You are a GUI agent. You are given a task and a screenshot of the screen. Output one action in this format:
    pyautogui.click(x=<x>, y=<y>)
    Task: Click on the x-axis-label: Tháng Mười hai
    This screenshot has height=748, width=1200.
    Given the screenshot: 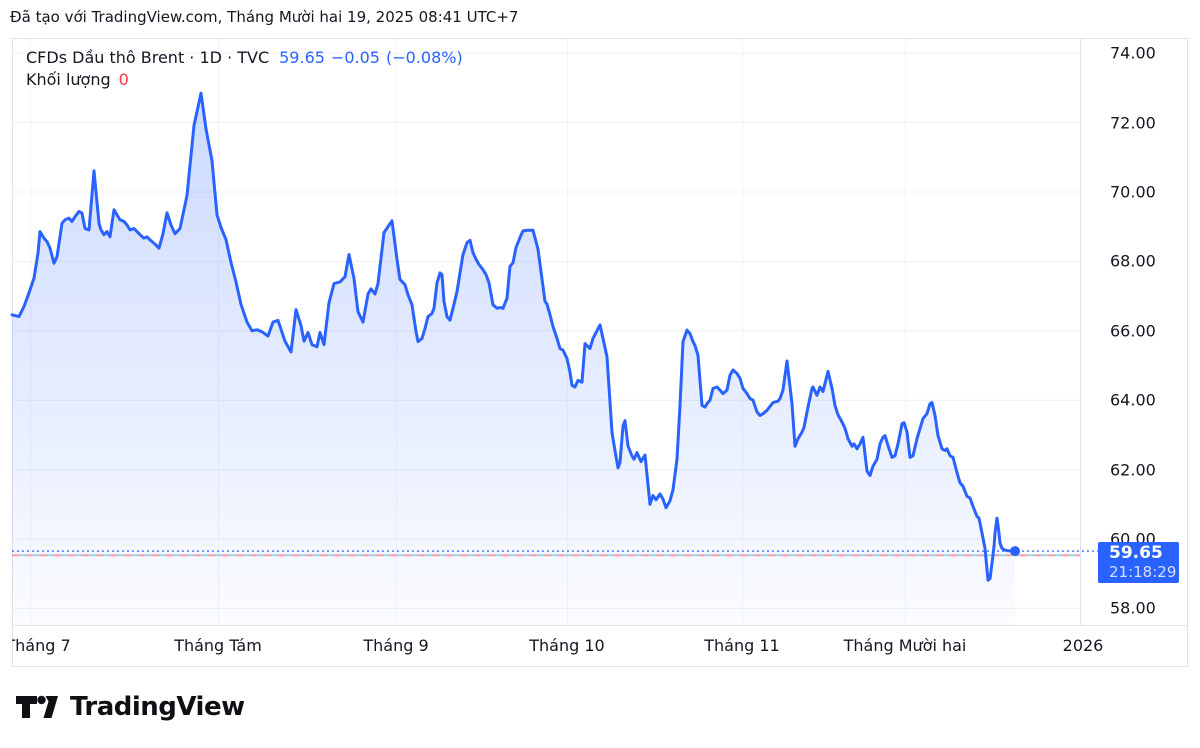 What is the action you would take?
    pyautogui.click(x=905, y=645)
    